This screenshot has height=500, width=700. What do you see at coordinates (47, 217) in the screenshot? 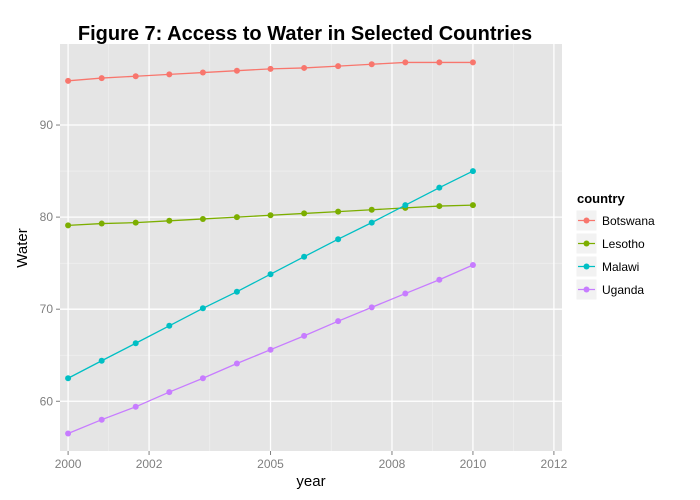
I see `y-tick-label: 80` at bounding box center [47, 217].